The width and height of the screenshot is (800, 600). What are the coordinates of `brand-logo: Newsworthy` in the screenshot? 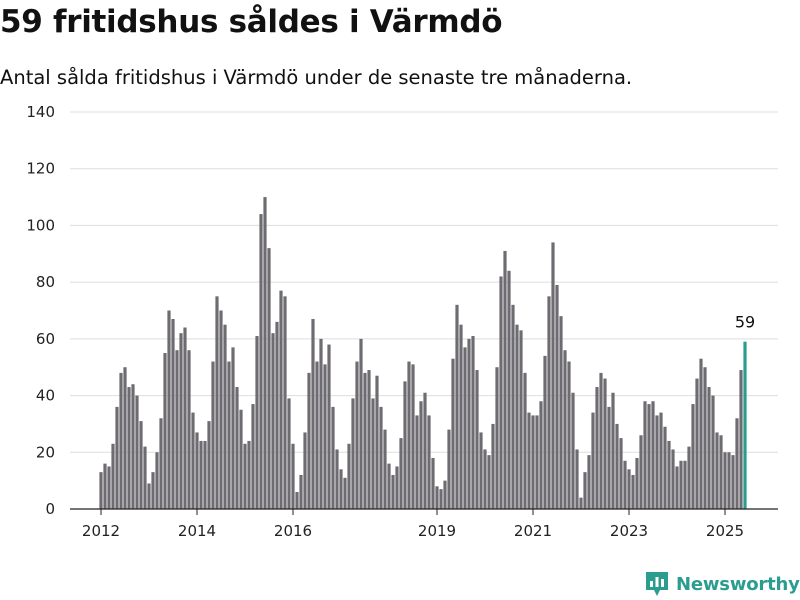 It's located at (722, 584).